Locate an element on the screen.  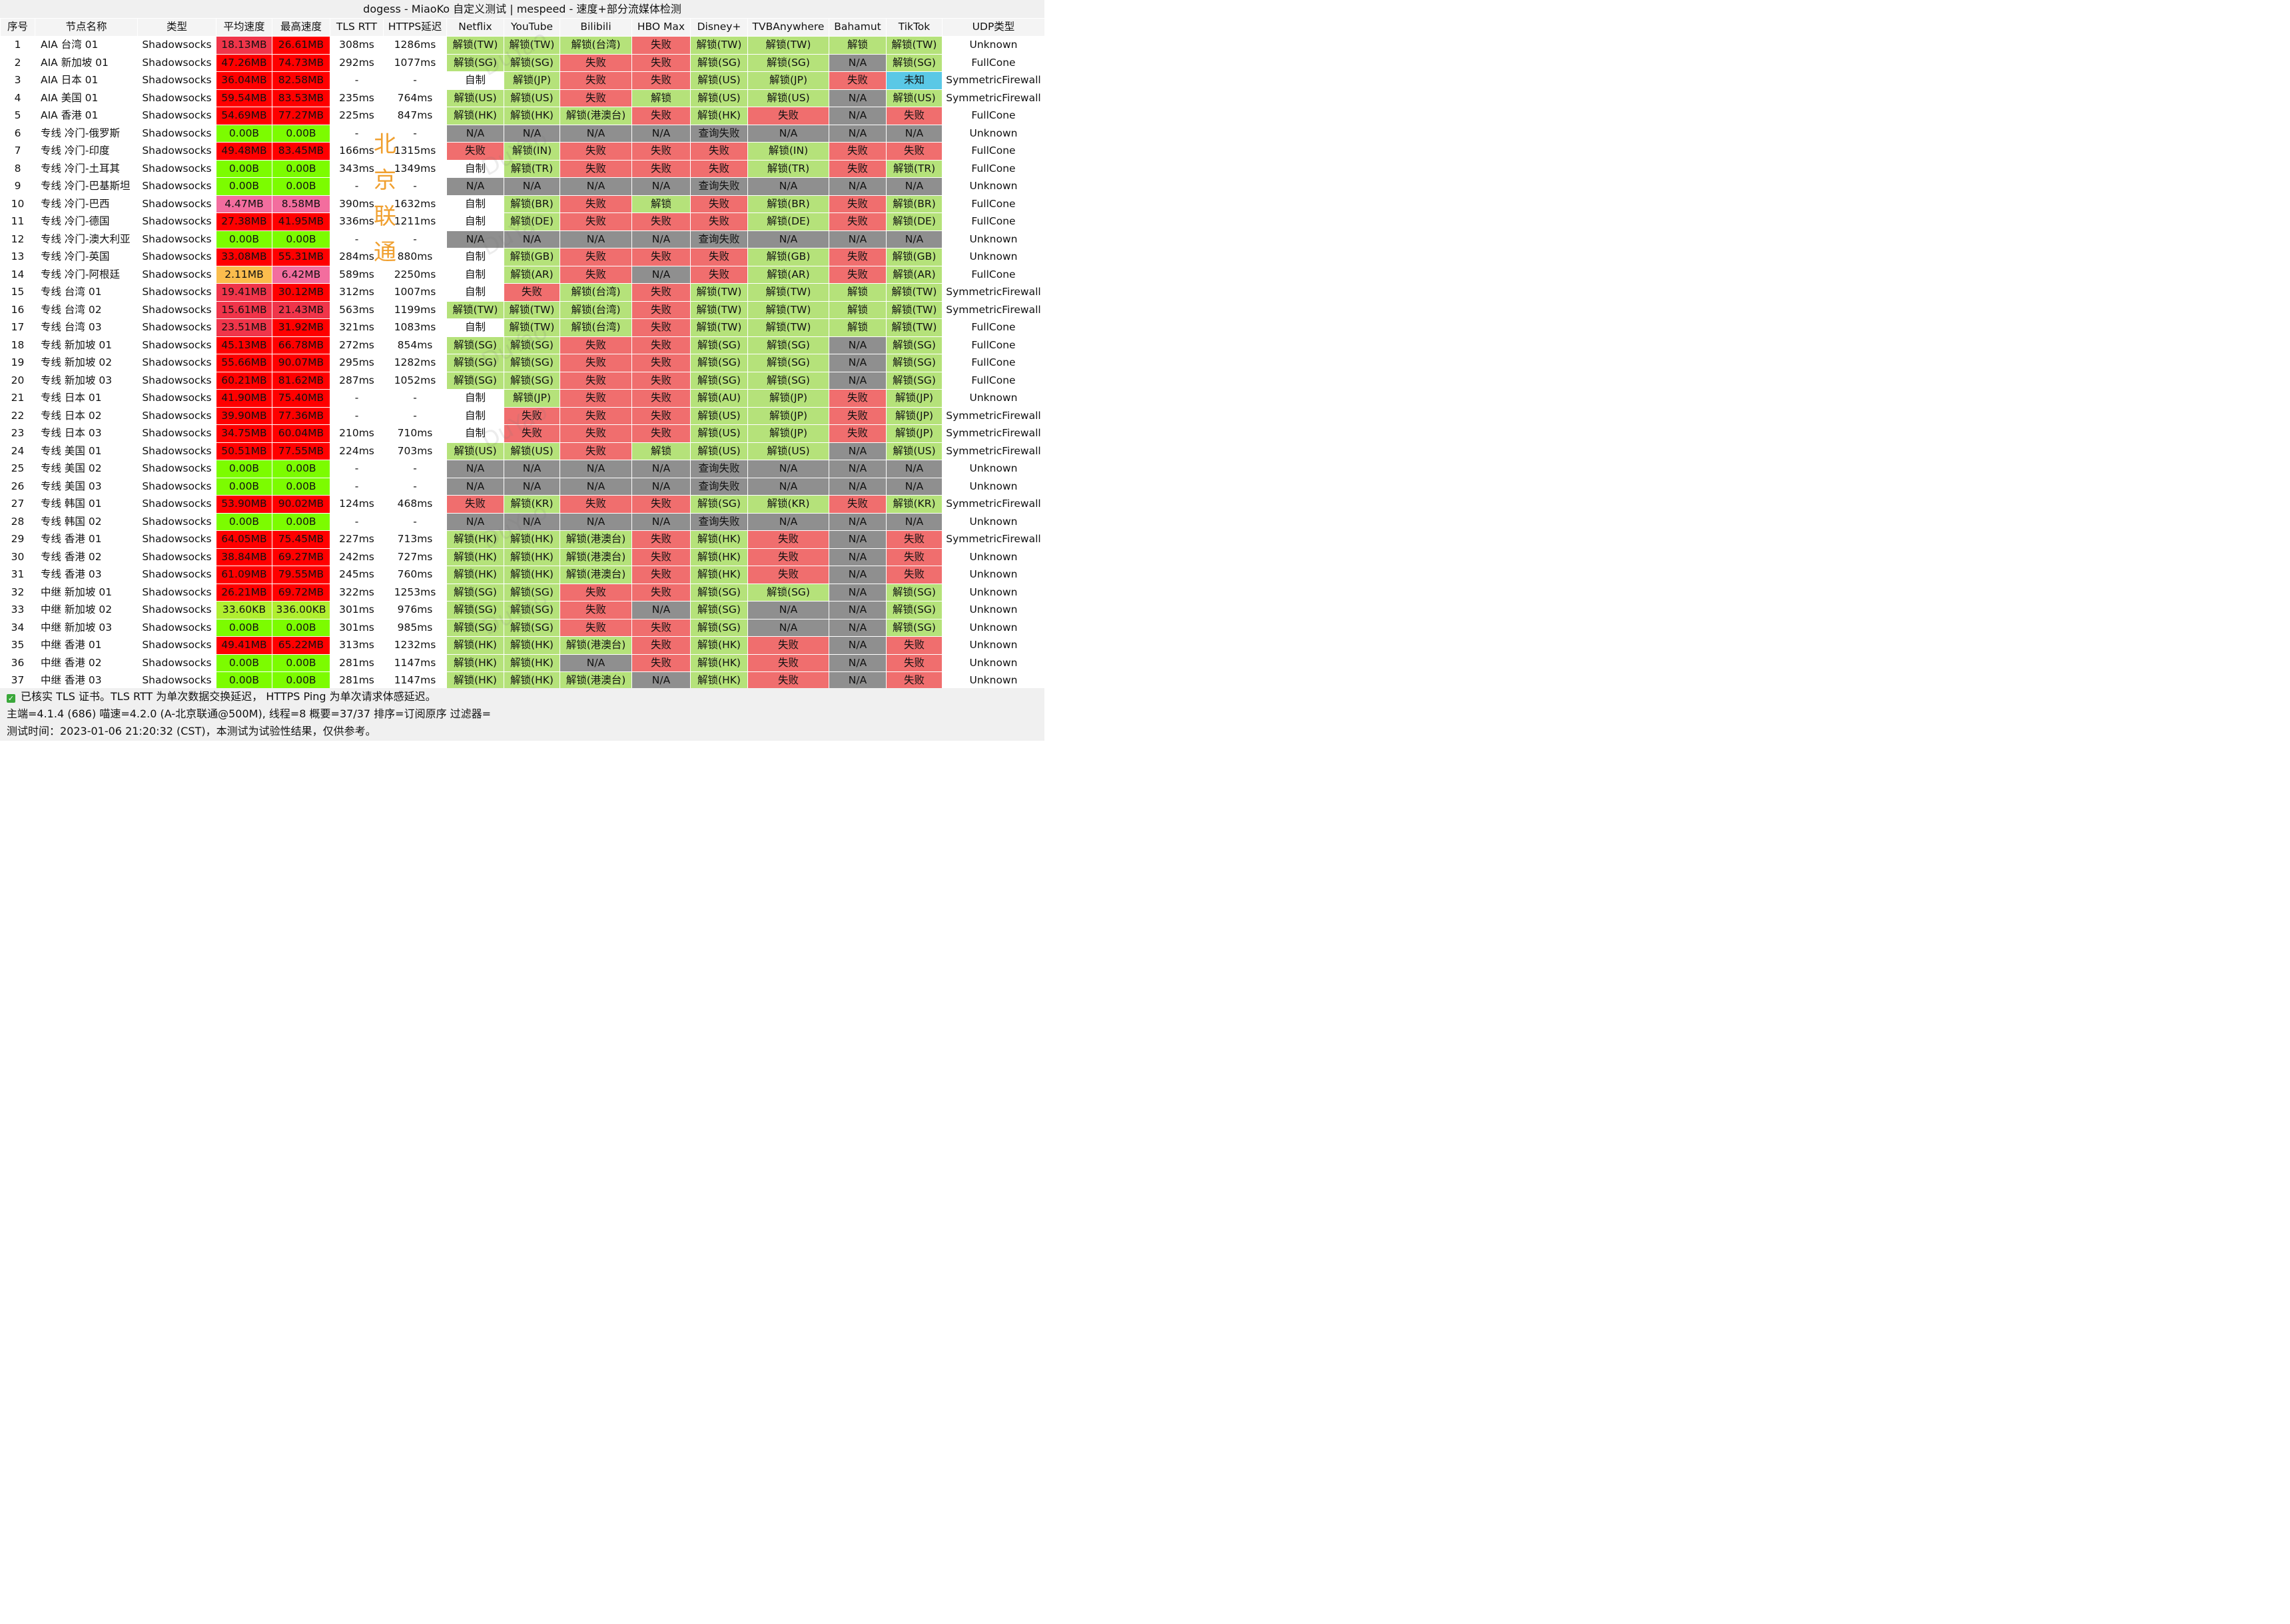
hbo-max-cell: 解锁 is located at coordinates (661, 98).